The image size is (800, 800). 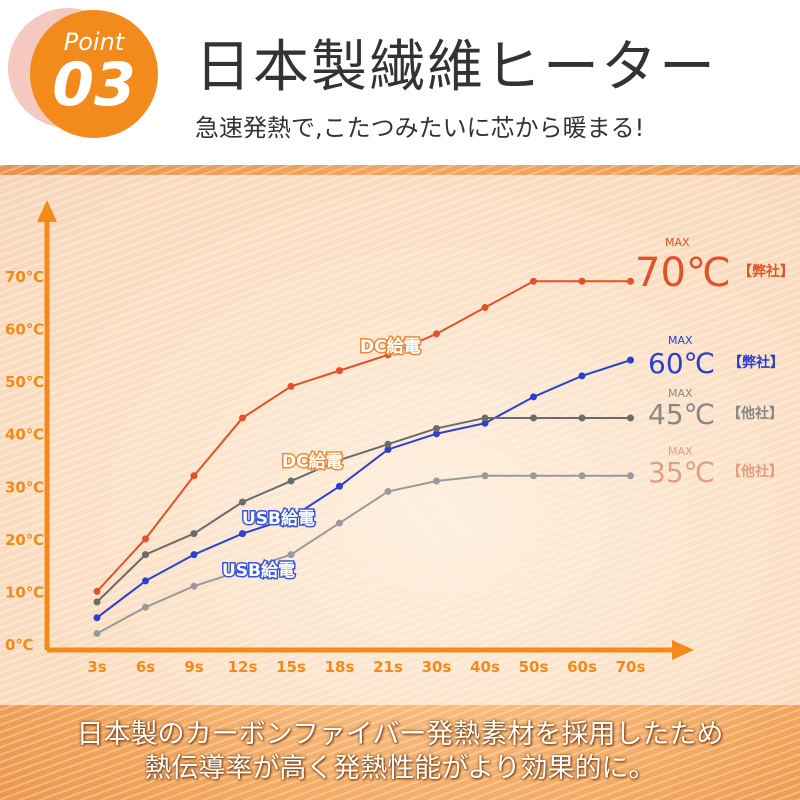 I want to click on y-tick-label: 30℃, so click(x=24, y=487).